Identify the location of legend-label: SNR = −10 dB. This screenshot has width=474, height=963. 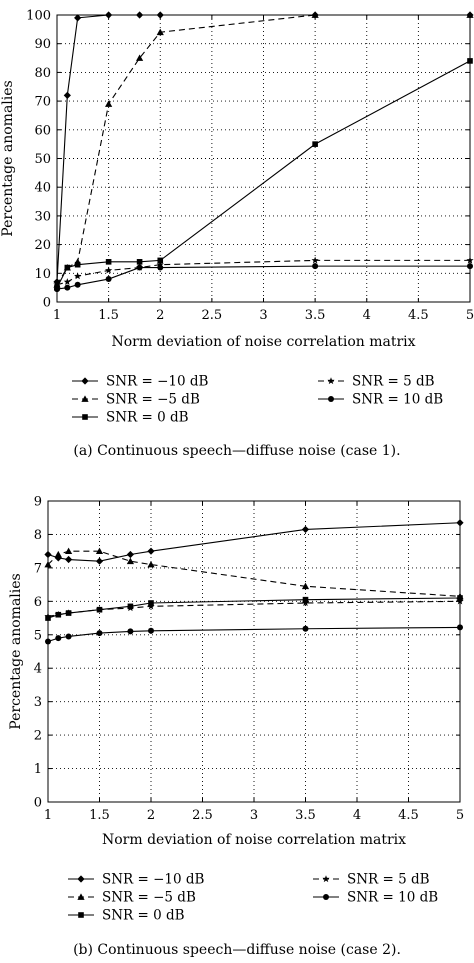
(157, 382).